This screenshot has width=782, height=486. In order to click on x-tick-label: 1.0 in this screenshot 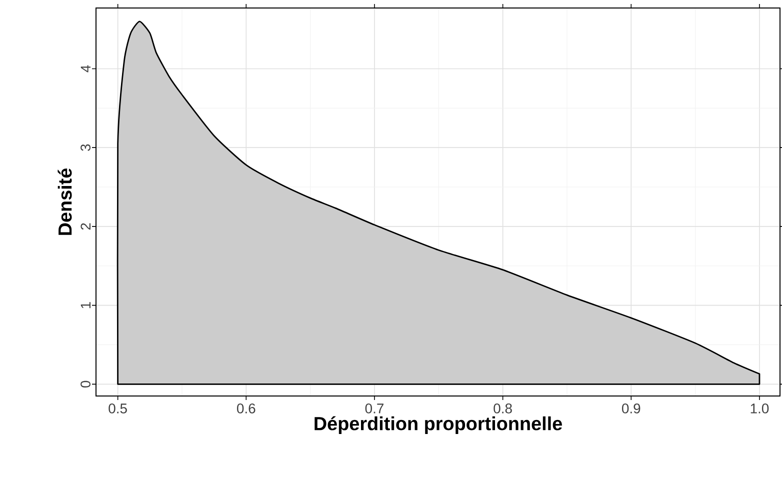, I will do `click(759, 409)`.